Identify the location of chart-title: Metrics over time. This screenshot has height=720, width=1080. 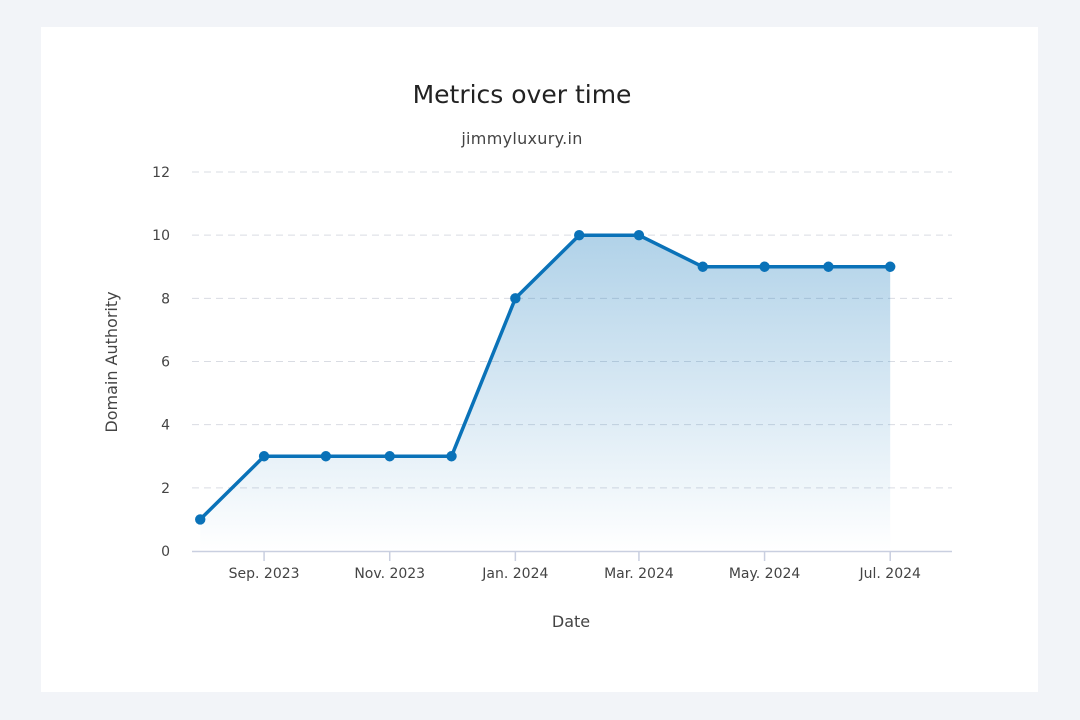
(522, 94).